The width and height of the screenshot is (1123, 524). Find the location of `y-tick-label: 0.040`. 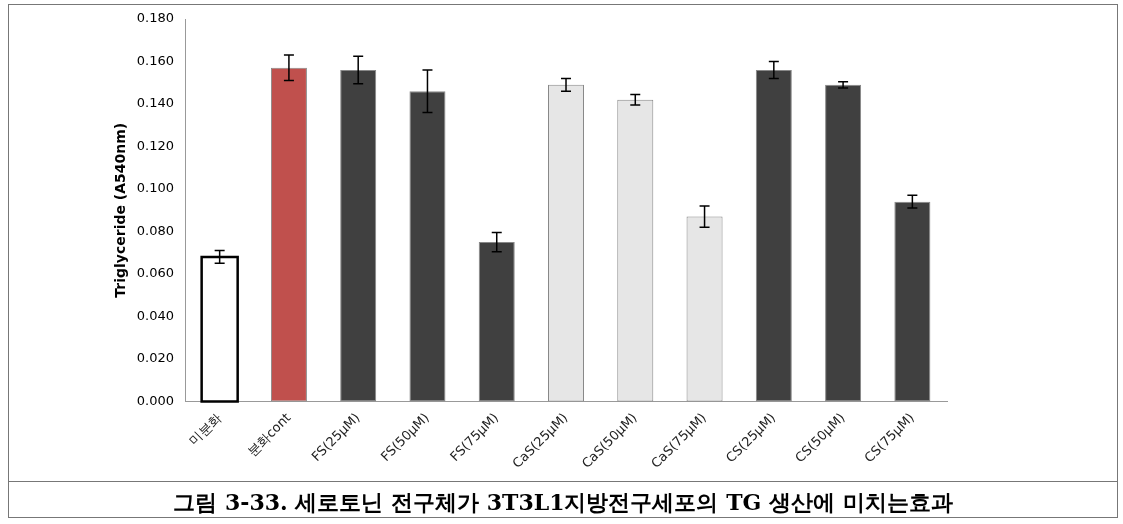

y-tick-label: 0.040 is located at coordinates (155, 315).